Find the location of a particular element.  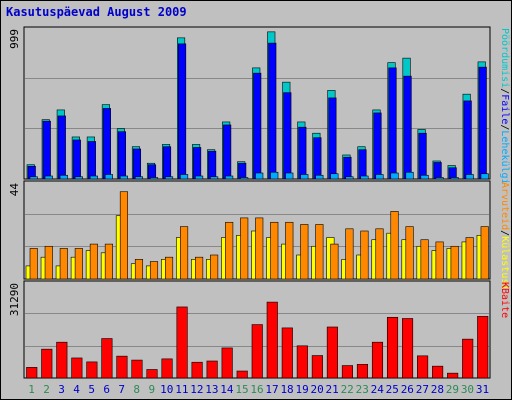

x-tick-label-day-27: 27 is located at coordinates (422, 389).